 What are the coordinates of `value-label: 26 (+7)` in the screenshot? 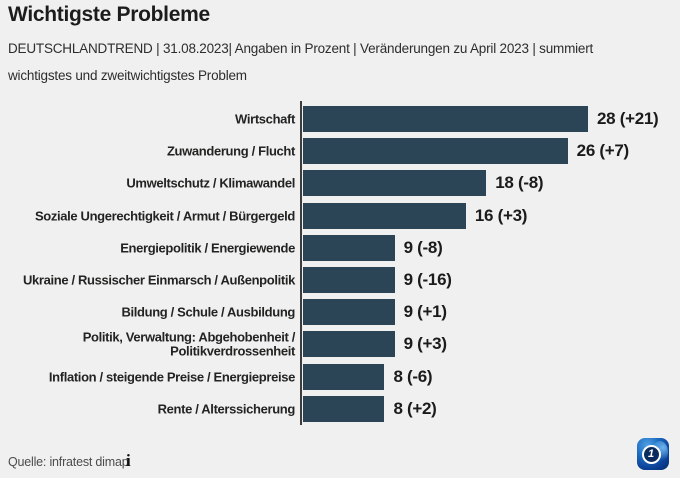 It's located at (603, 151).